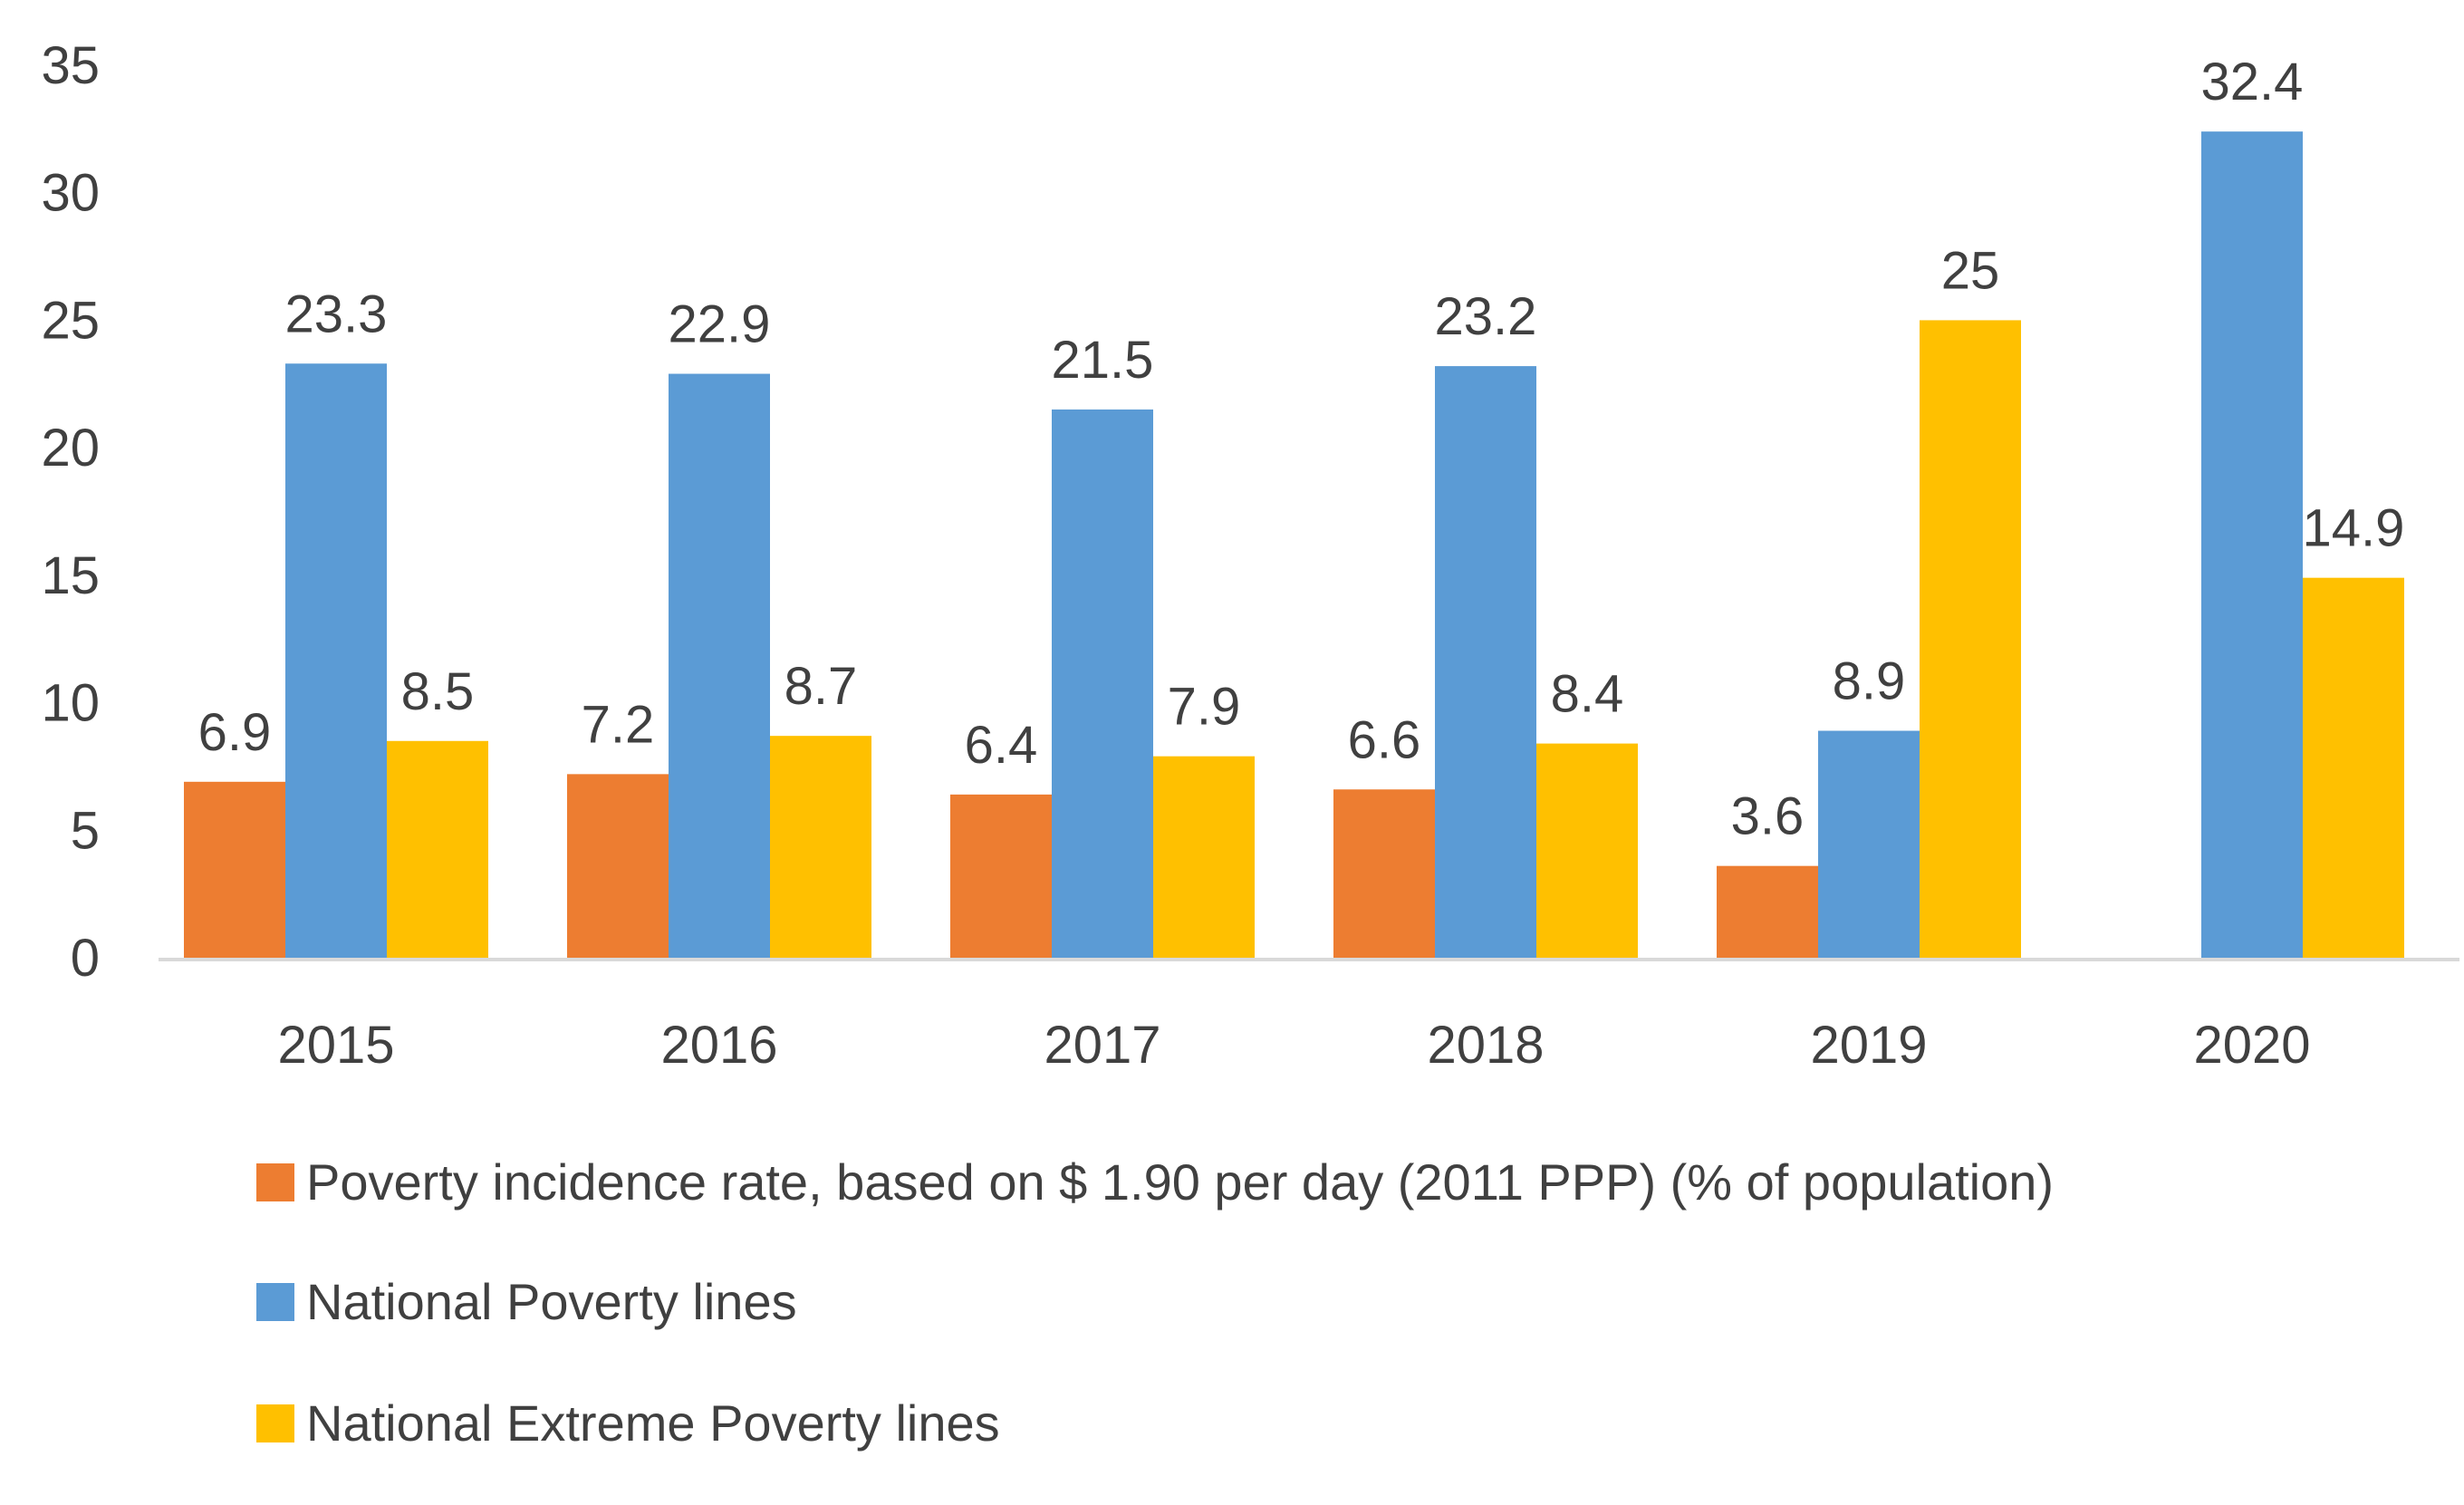  What do you see at coordinates (1384, 740) in the screenshot?
I see `data-label: 6.6` at bounding box center [1384, 740].